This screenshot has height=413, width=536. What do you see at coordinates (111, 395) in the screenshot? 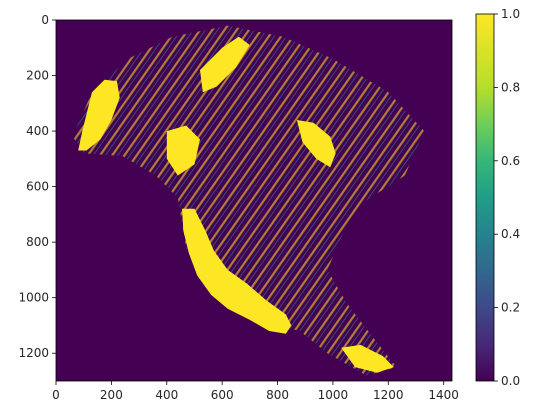
I see `x-tick-label: 200` at bounding box center [111, 395].